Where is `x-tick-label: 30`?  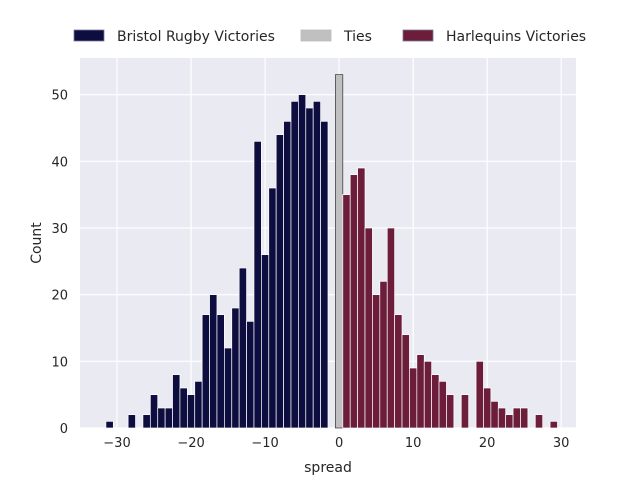 x-tick-label: 30 is located at coordinates (561, 443).